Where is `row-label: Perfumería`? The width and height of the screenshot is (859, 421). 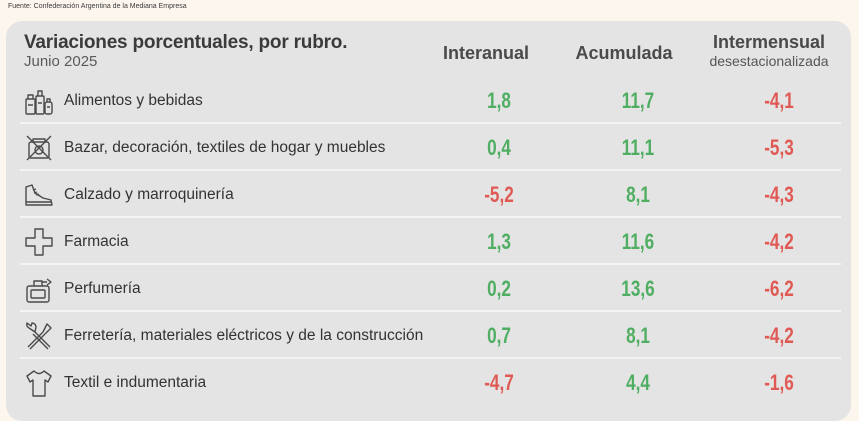
row-label: Perfumería is located at coordinates (102, 288).